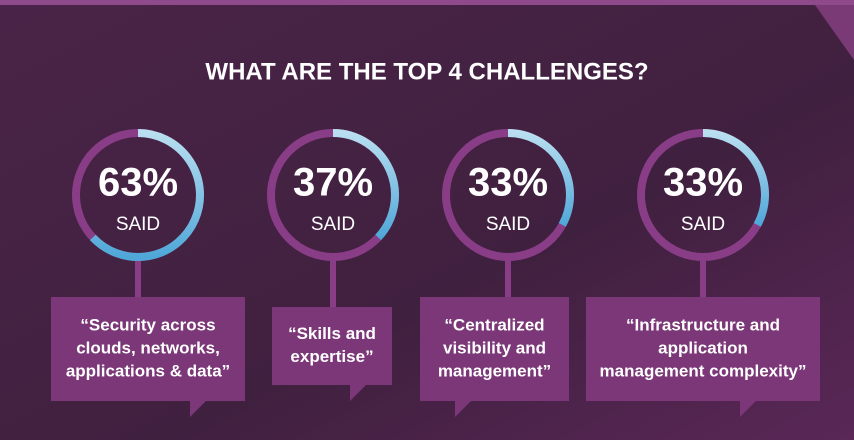 The height and width of the screenshot is (440, 854). I want to click on quote-line: expertise”, so click(331, 356).